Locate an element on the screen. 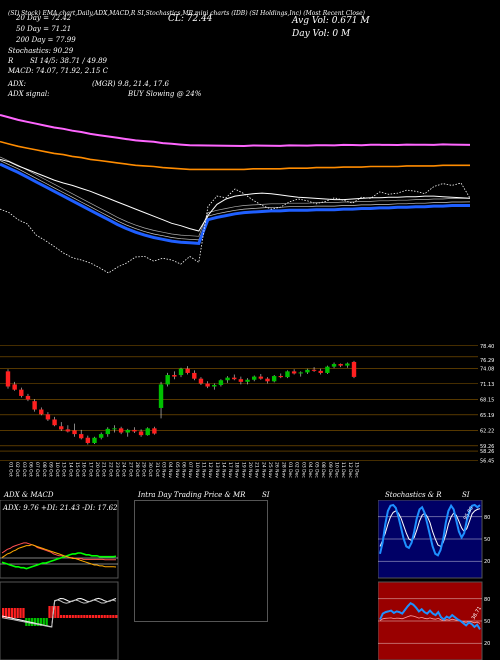 The height and width of the screenshot is (660, 500). price-level-label: 78.40 is located at coordinates (487, 347).